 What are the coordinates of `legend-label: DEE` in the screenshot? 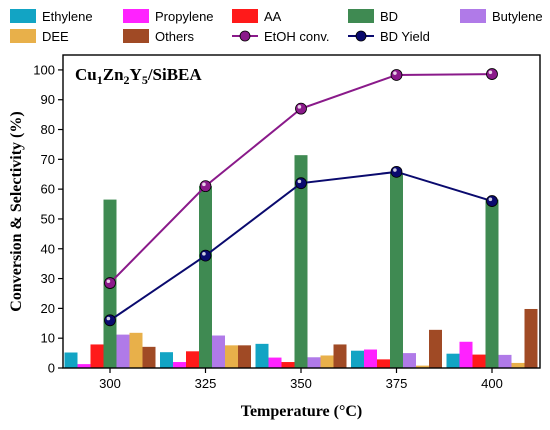 It's located at (55, 36).